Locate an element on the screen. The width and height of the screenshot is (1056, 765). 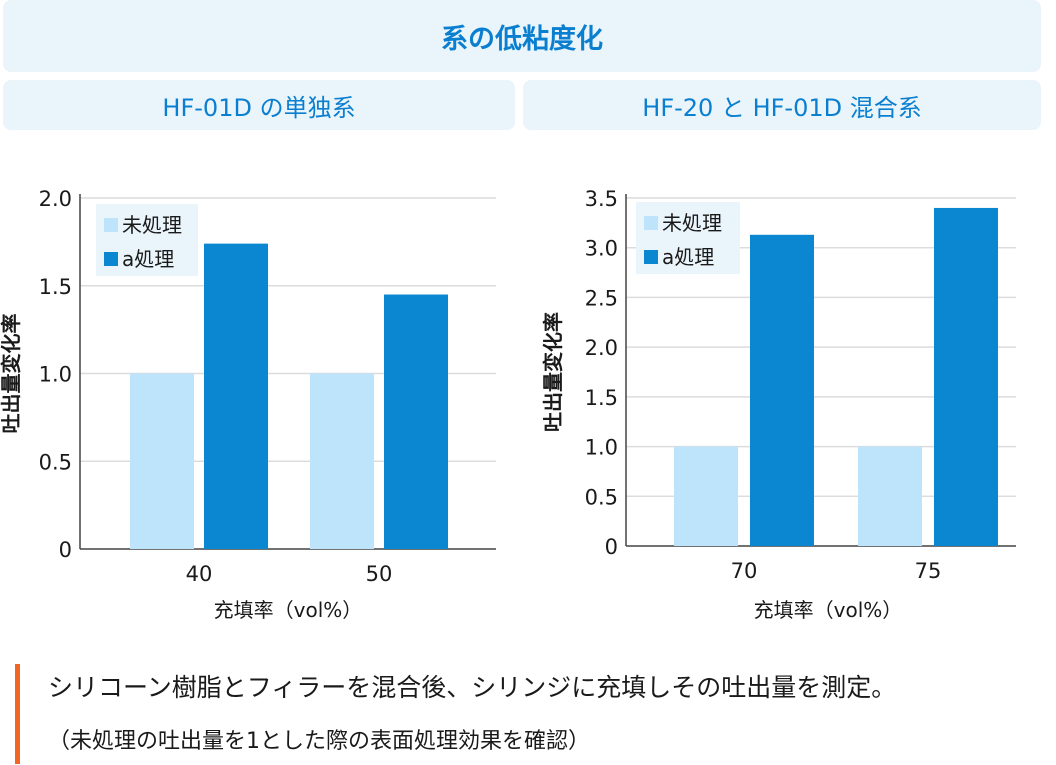
note-main-text: シリコーン樹脂とフィラーを混合後、シリンジに充填しその吐出量を測定。 is located at coordinates (472, 687).